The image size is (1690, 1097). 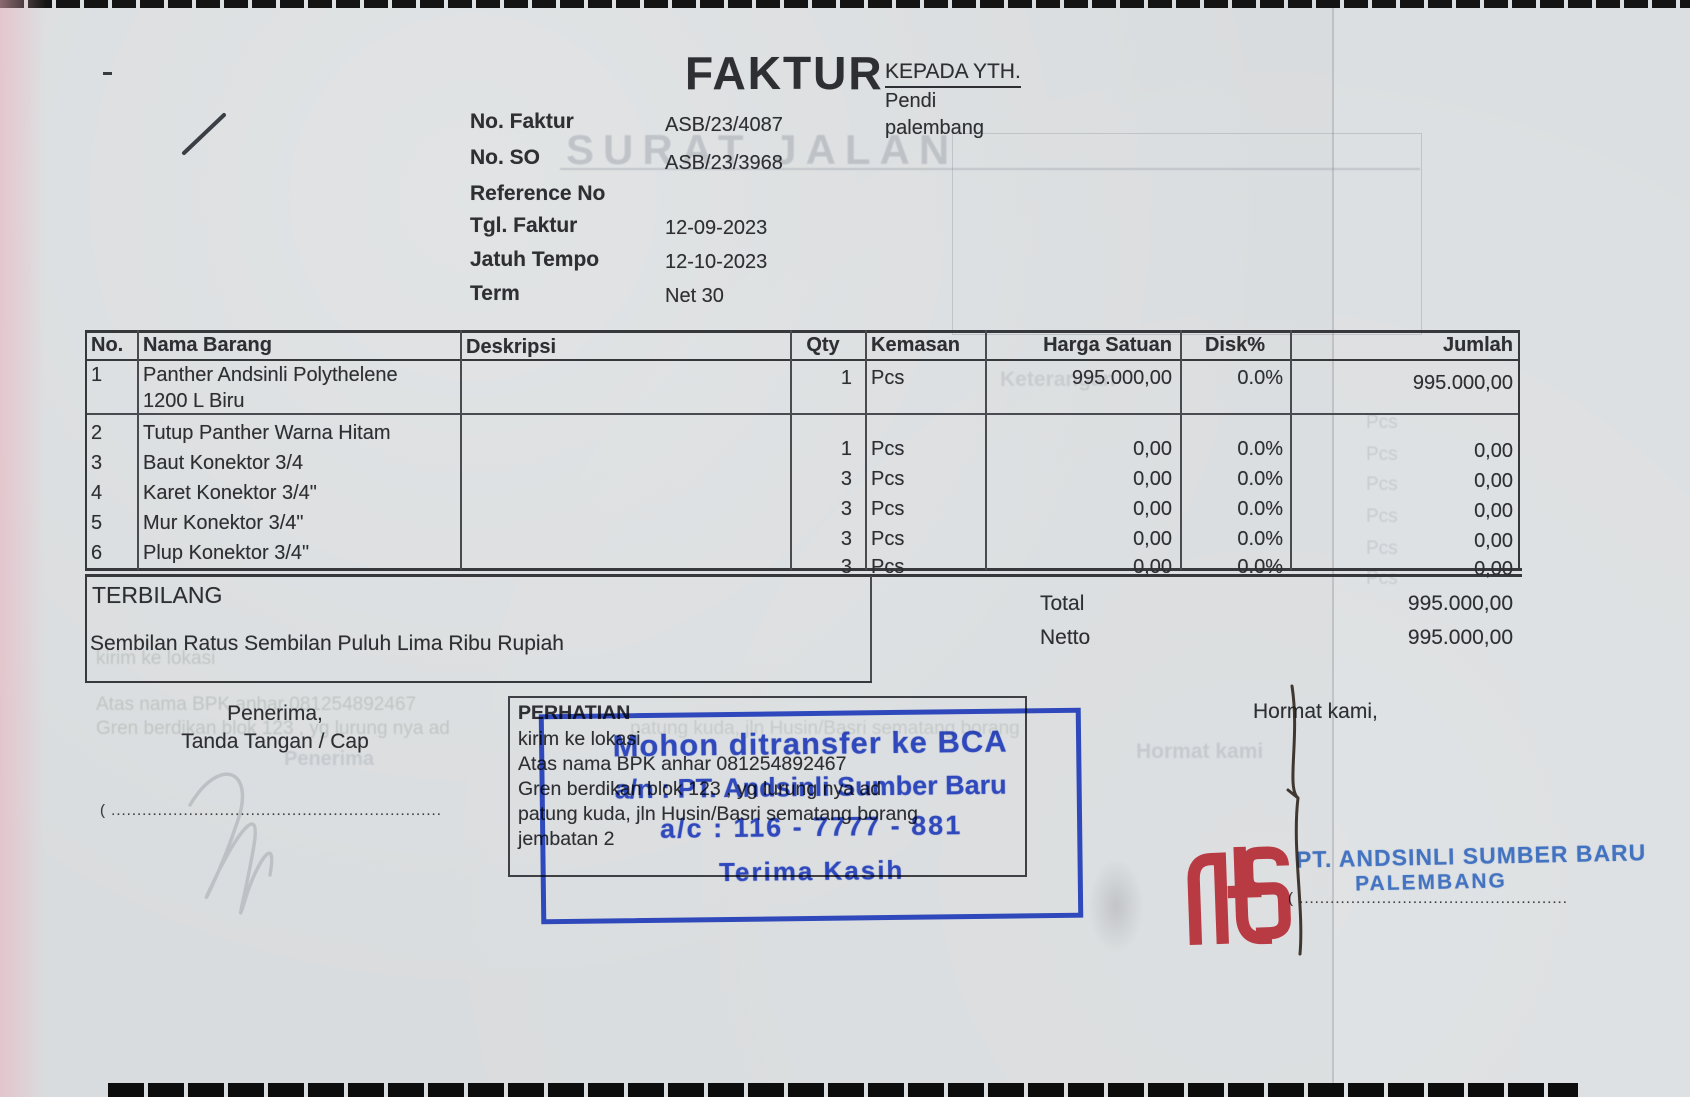 I want to click on terbilang-label: TERBILANG, so click(x=157, y=595).